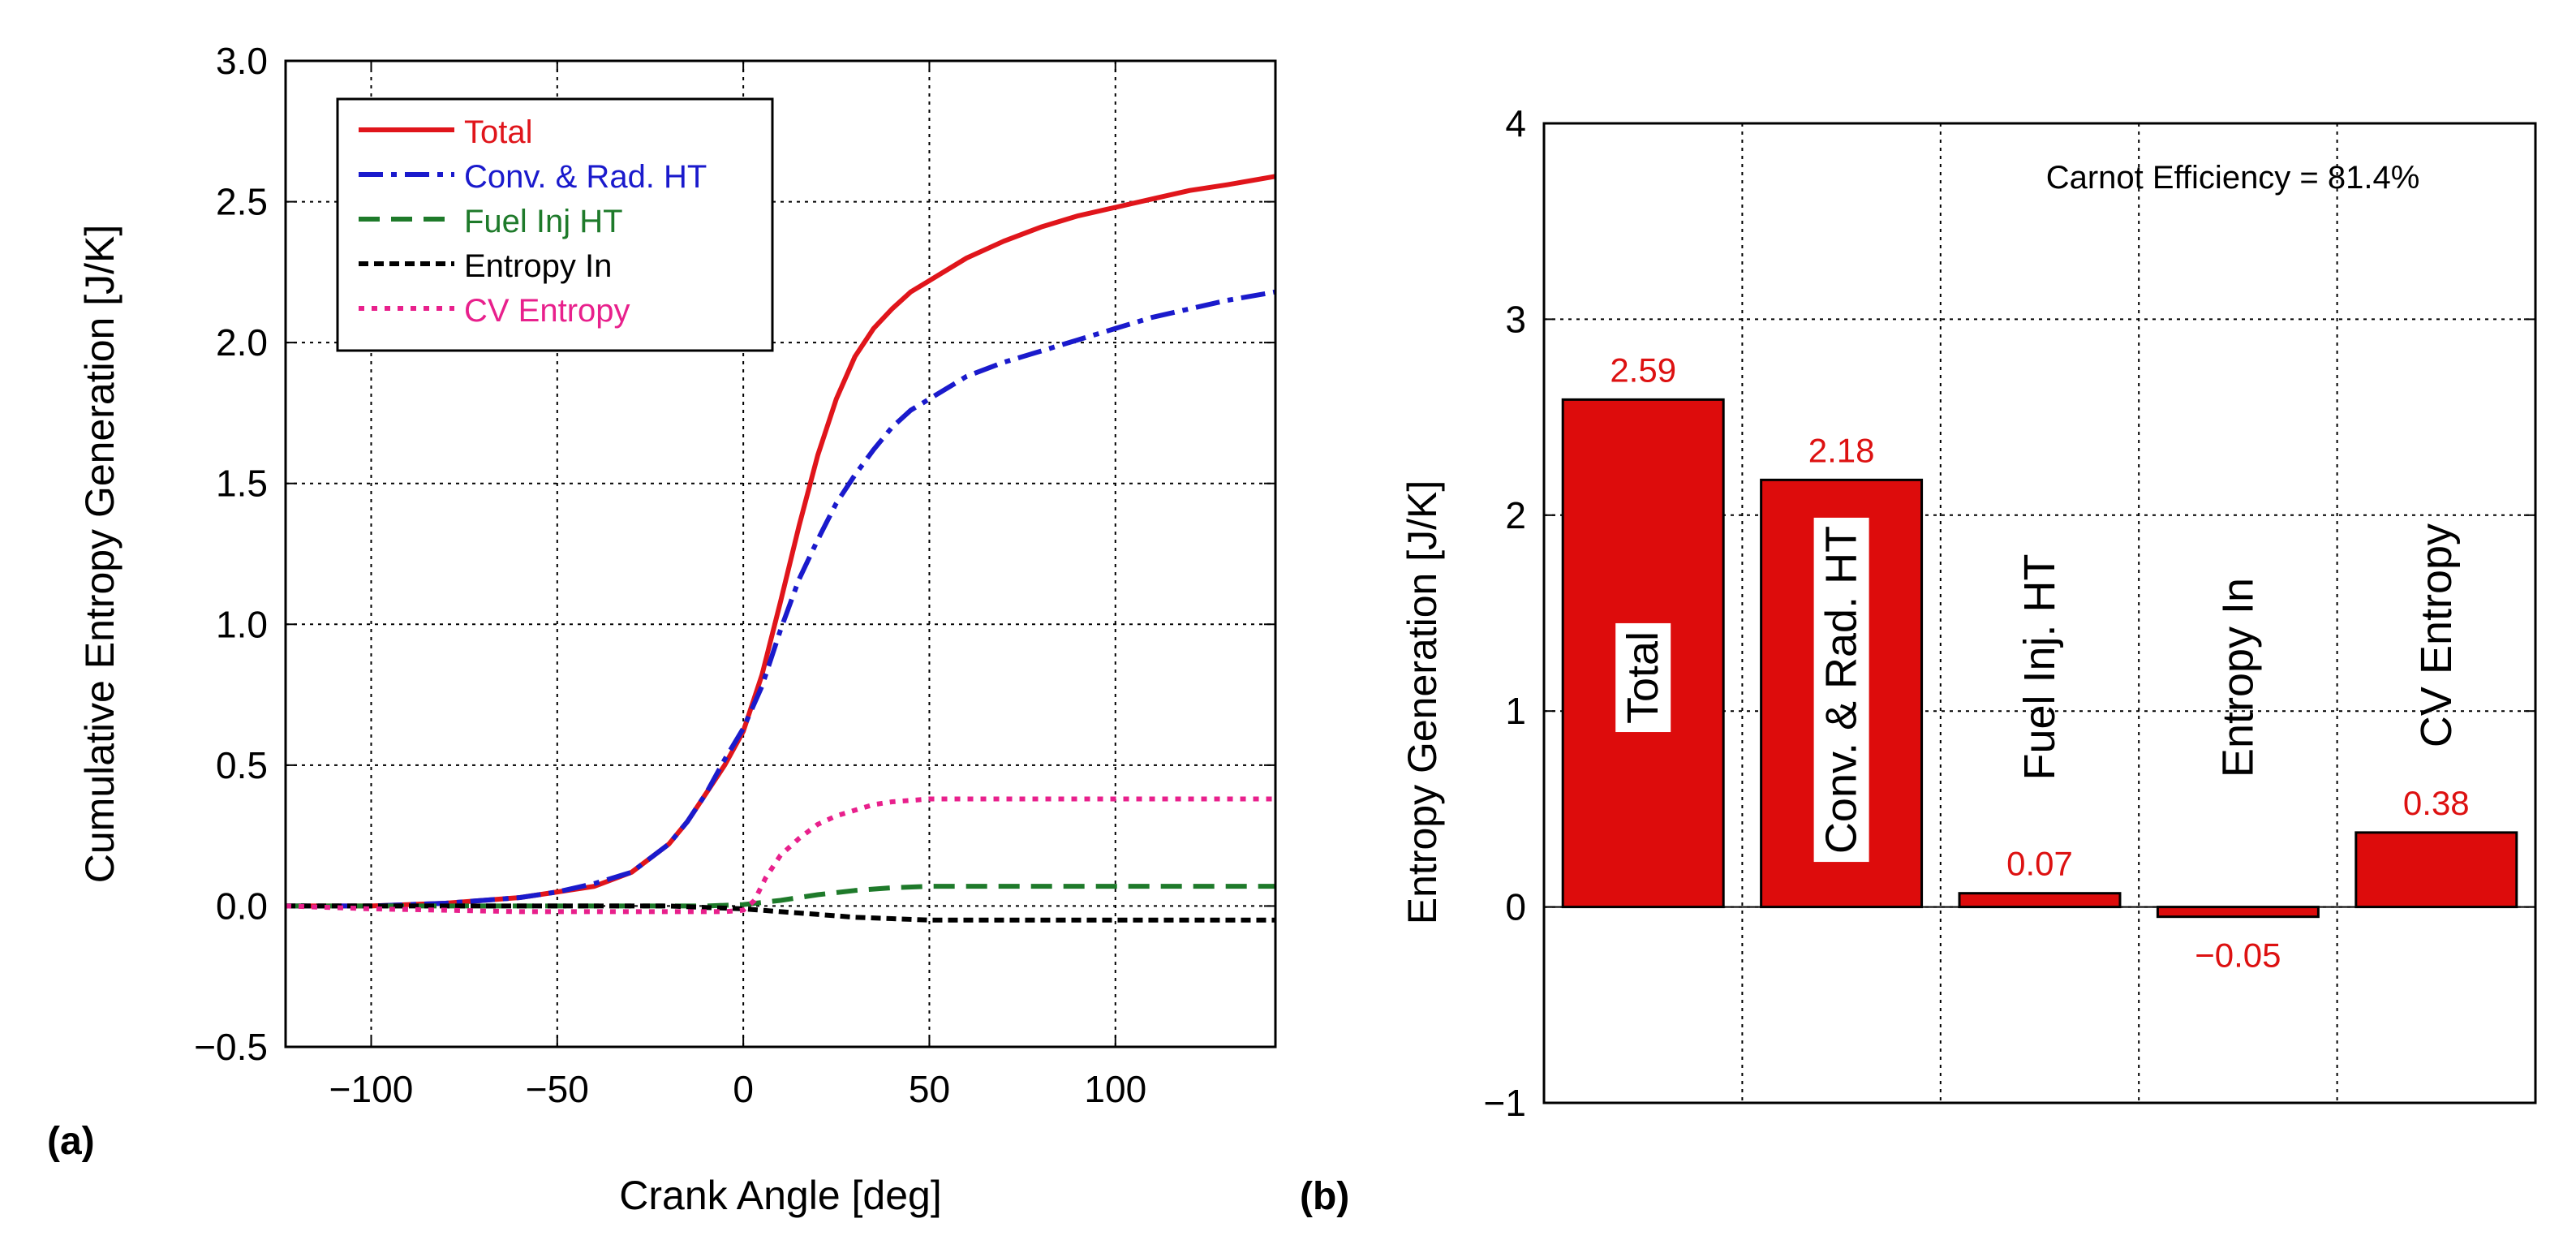 The width and height of the screenshot is (2576, 1253). What do you see at coordinates (538, 266) in the screenshot?
I see `legend-entry: Entropy In` at bounding box center [538, 266].